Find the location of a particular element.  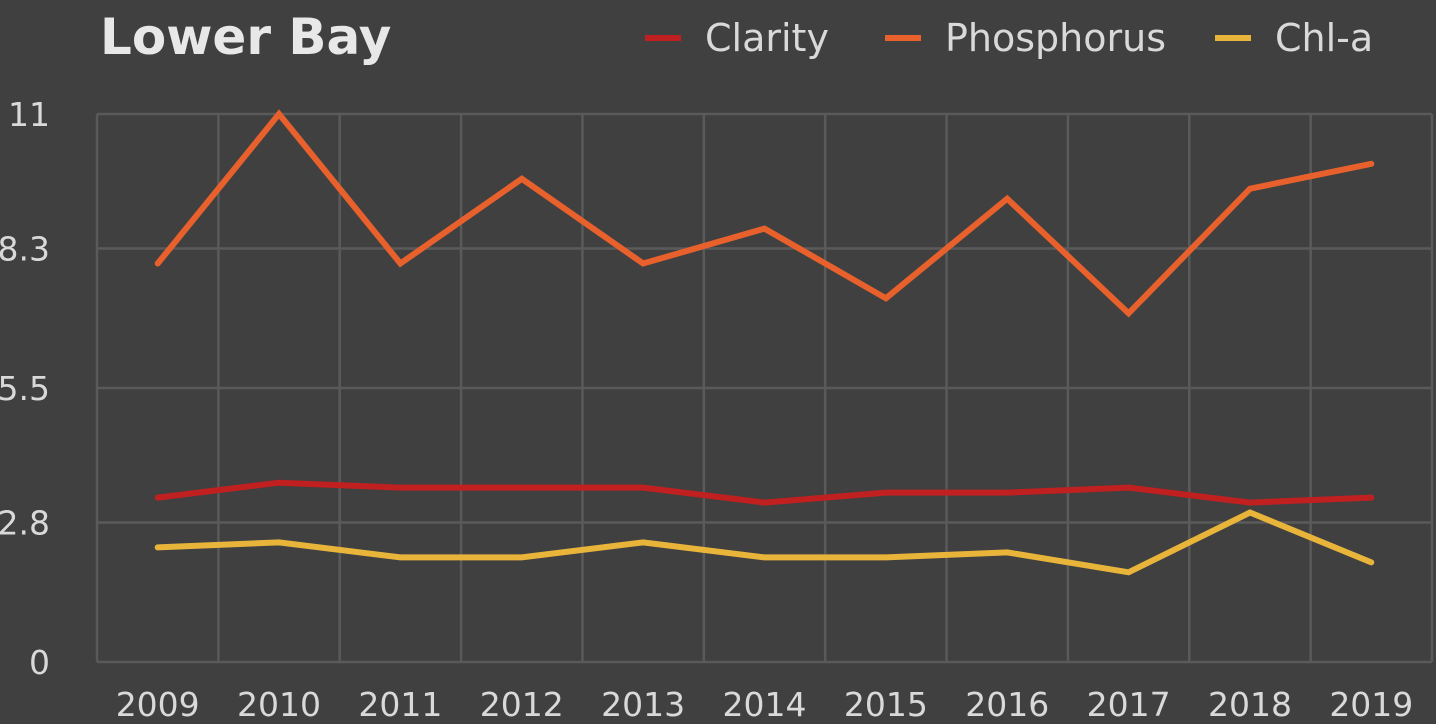

x-tick-label: 2013 is located at coordinates (643, 704).